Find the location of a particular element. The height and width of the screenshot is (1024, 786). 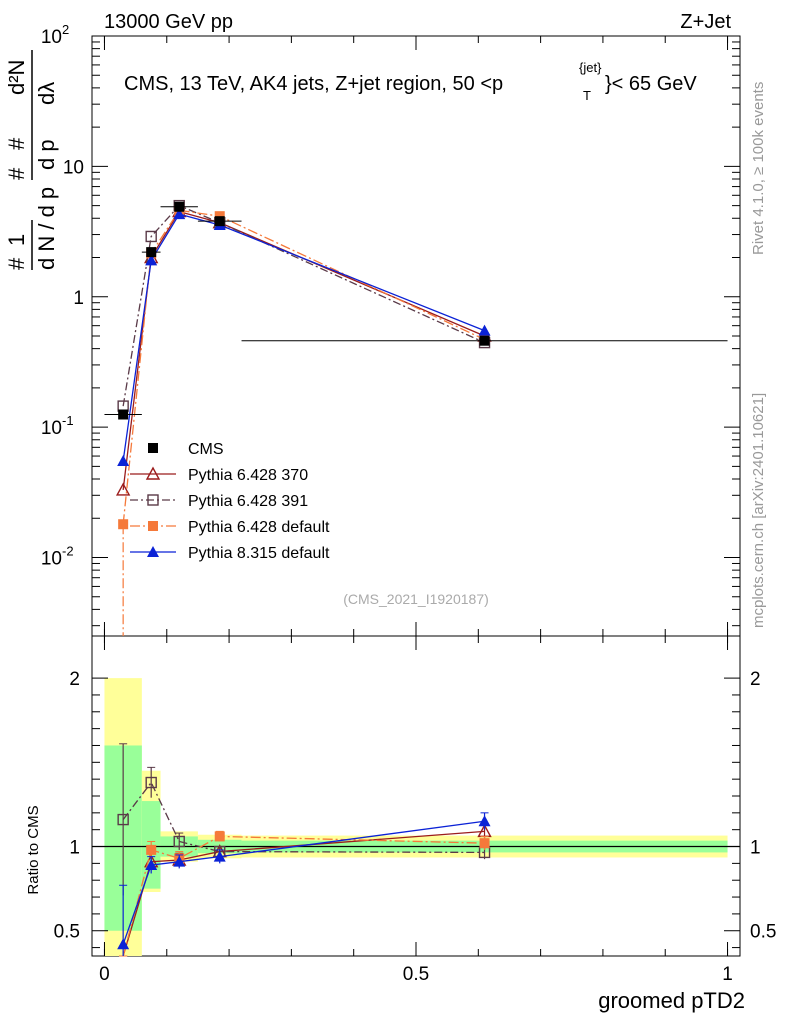

ylabel-num5: # is located at coordinates (16, 143).